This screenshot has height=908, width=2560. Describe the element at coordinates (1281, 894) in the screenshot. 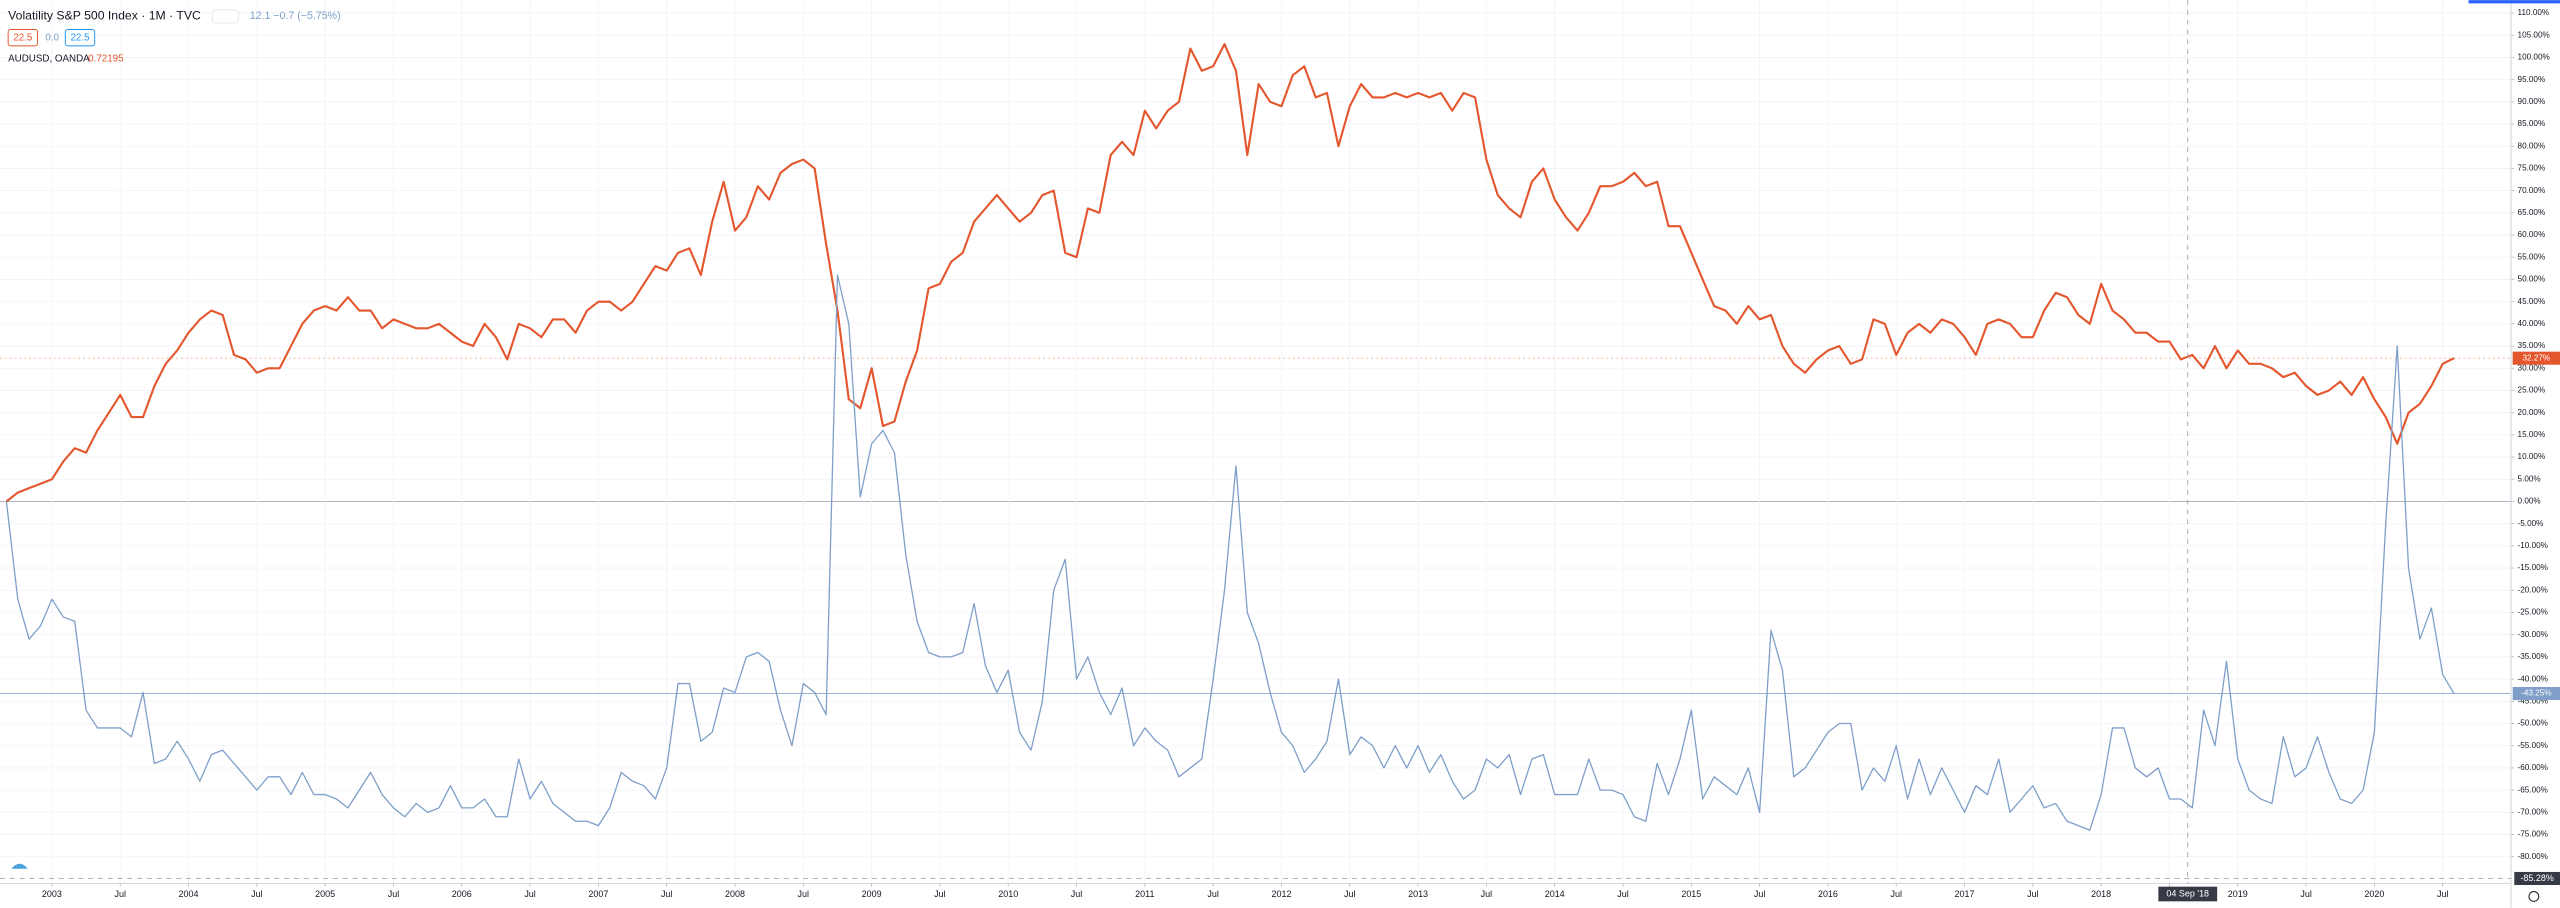

I see `x-tick-label: 2012` at that location.